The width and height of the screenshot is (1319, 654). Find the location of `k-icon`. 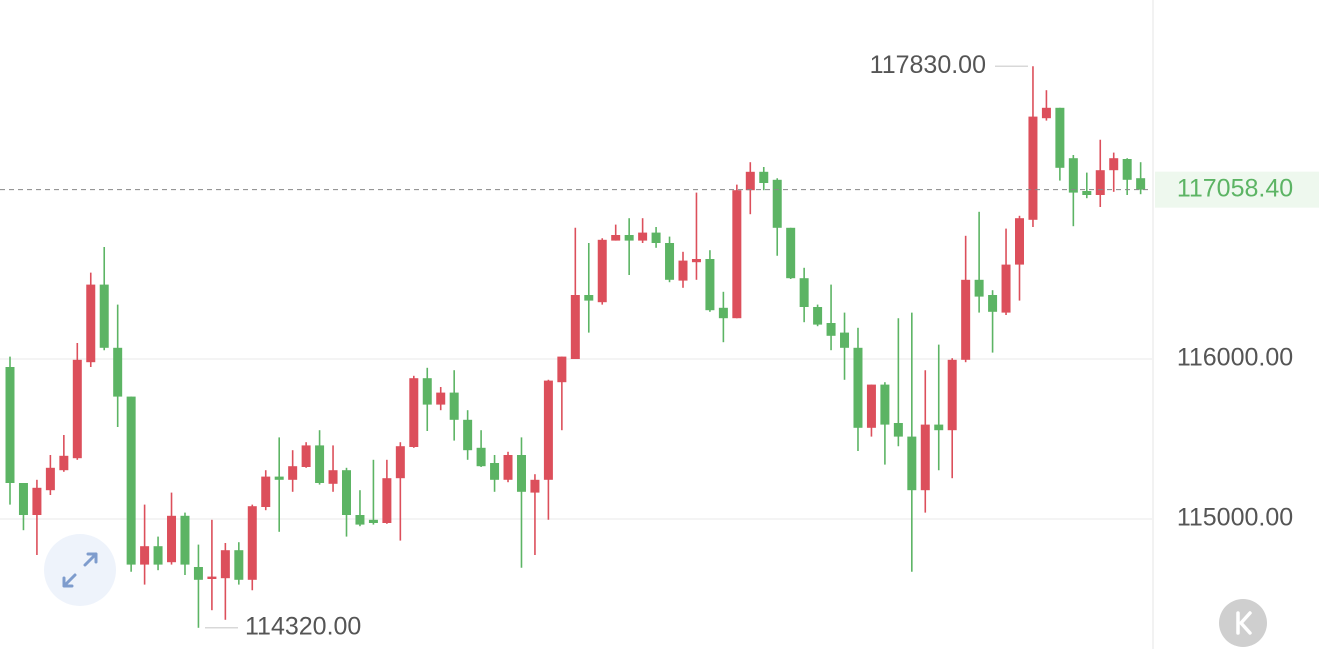

k-icon is located at coordinates (1244, 623).